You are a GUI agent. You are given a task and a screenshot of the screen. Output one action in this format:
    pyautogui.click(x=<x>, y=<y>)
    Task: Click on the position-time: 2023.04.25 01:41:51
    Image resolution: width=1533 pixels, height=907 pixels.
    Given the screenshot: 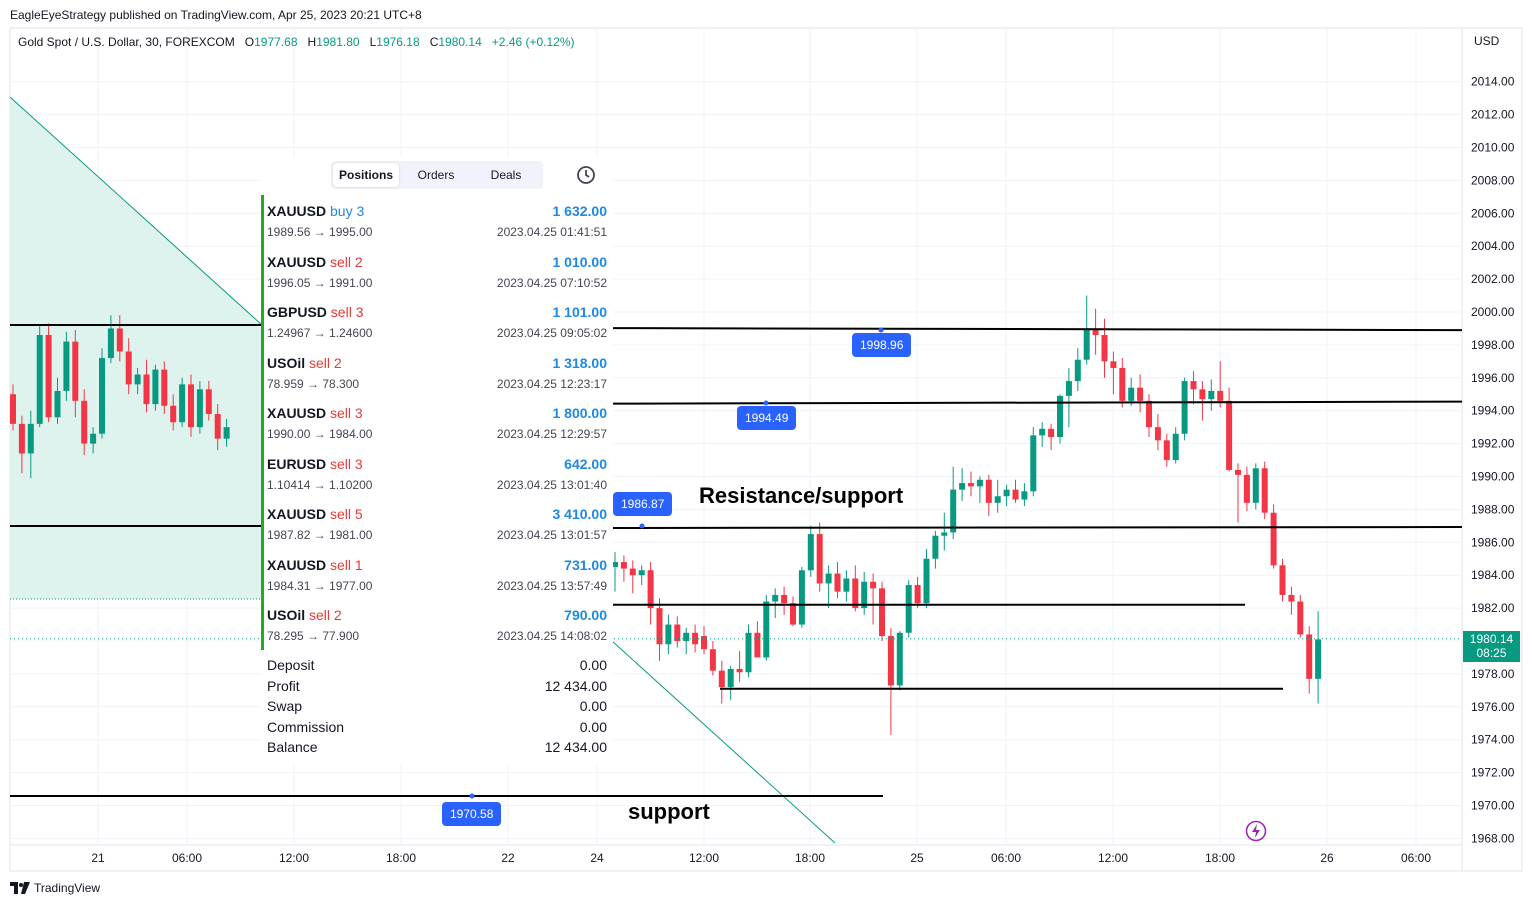 What is the action you would take?
    pyautogui.click(x=551, y=232)
    